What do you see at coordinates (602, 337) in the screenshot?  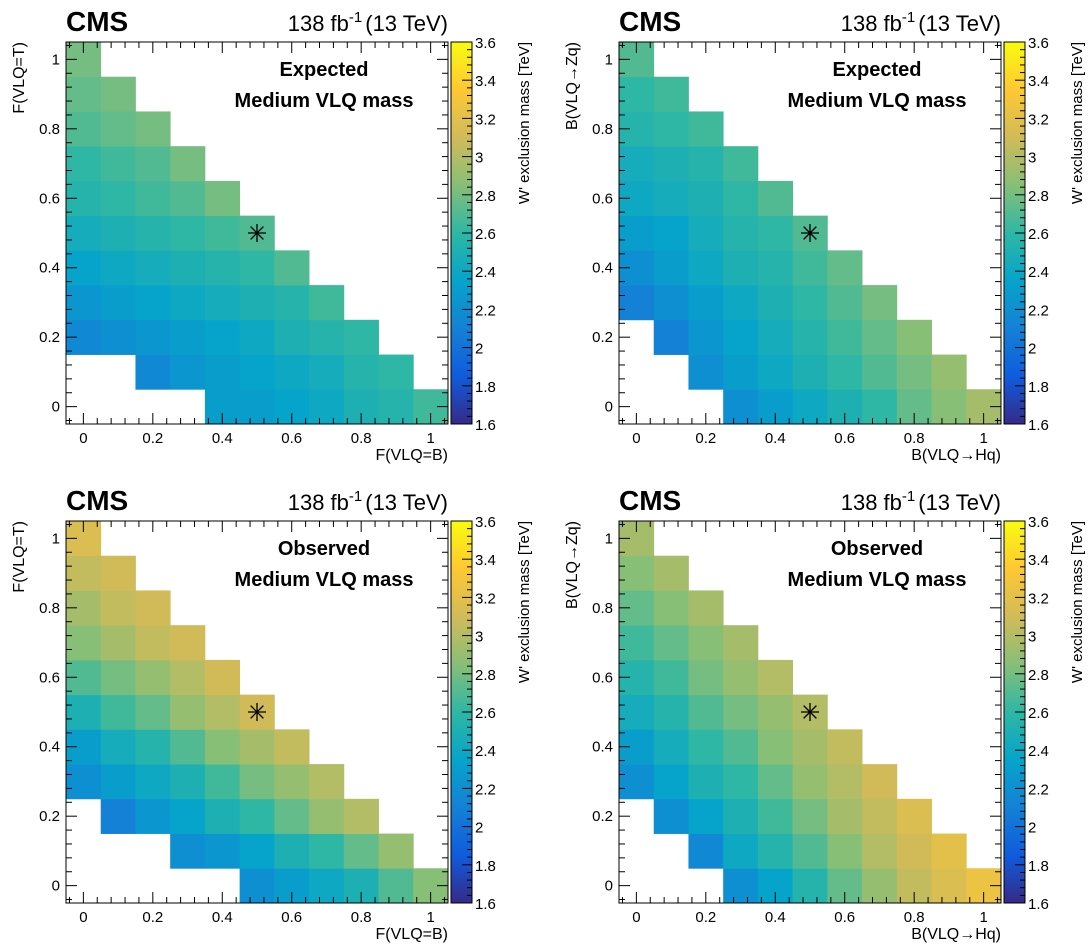 I see `y-tick-label: 0.2` at bounding box center [602, 337].